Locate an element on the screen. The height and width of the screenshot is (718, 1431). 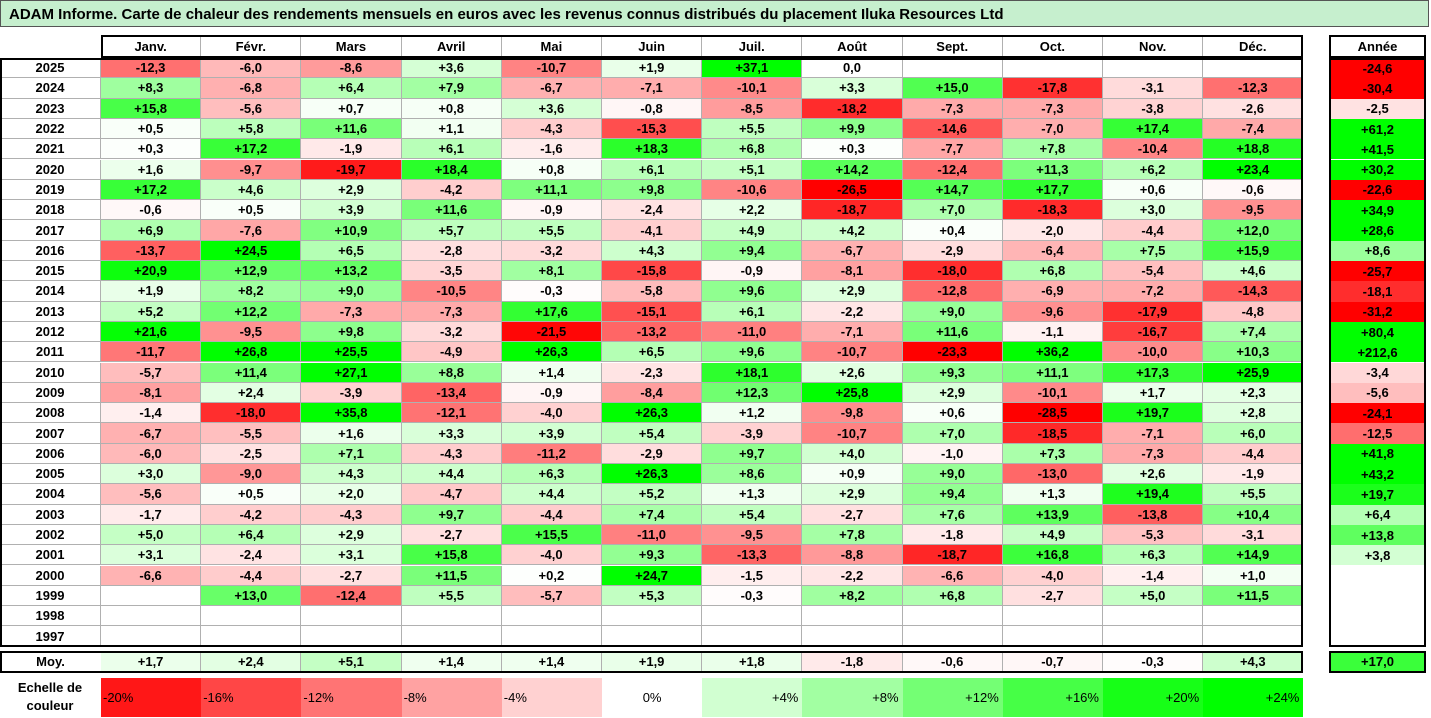
annual-cell: +13,8 is located at coordinates (1377, 535).